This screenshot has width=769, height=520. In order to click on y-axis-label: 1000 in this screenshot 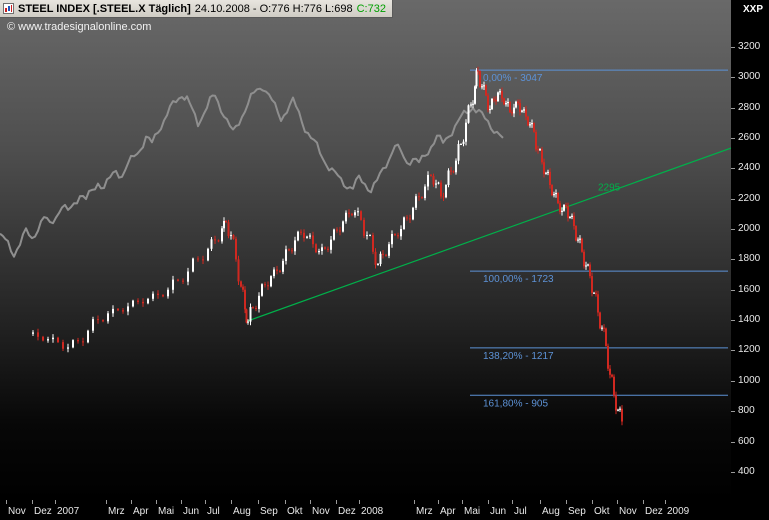, I will do `click(749, 380)`.